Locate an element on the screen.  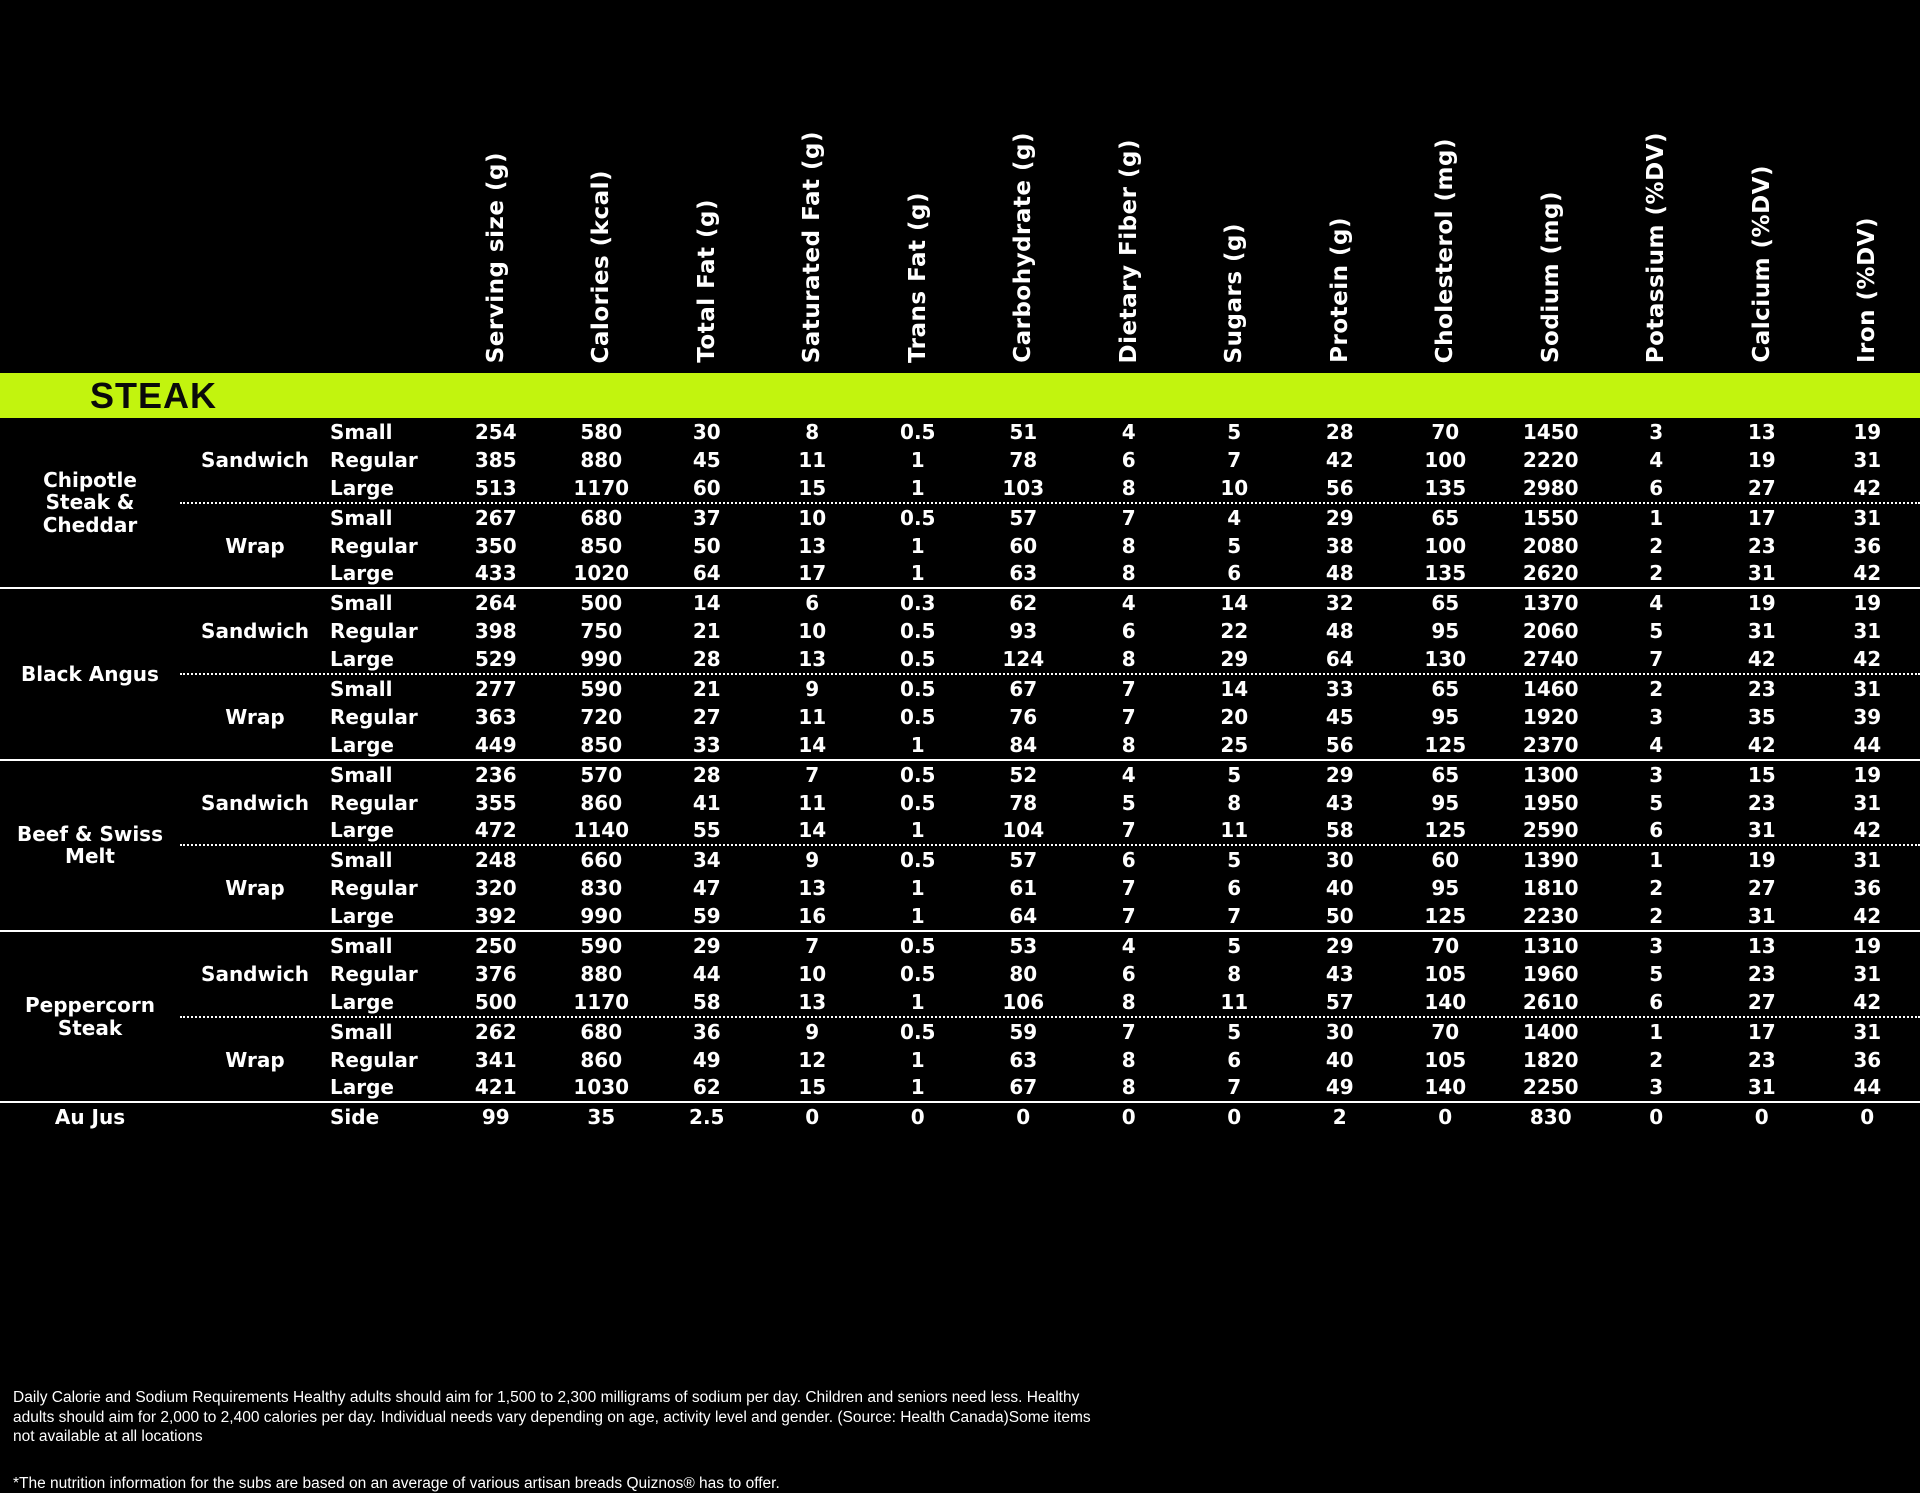
value-cell: 130 is located at coordinates (1446, 659).